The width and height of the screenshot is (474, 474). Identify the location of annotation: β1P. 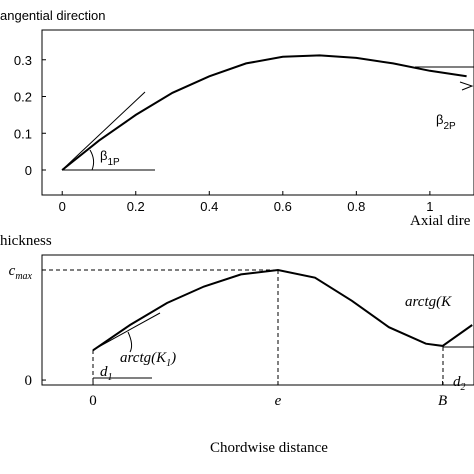
(110, 158).